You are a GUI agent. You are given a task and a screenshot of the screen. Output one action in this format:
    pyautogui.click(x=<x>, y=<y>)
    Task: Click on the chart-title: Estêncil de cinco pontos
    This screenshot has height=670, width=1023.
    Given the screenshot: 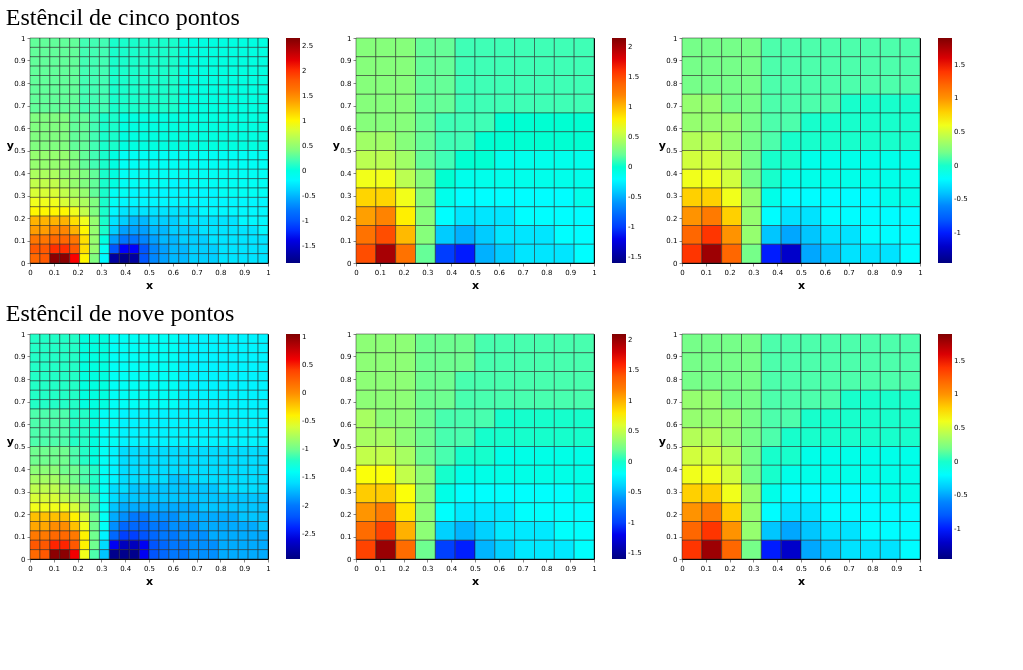 What is the action you would take?
    pyautogui.click(x=122, y=16)
    